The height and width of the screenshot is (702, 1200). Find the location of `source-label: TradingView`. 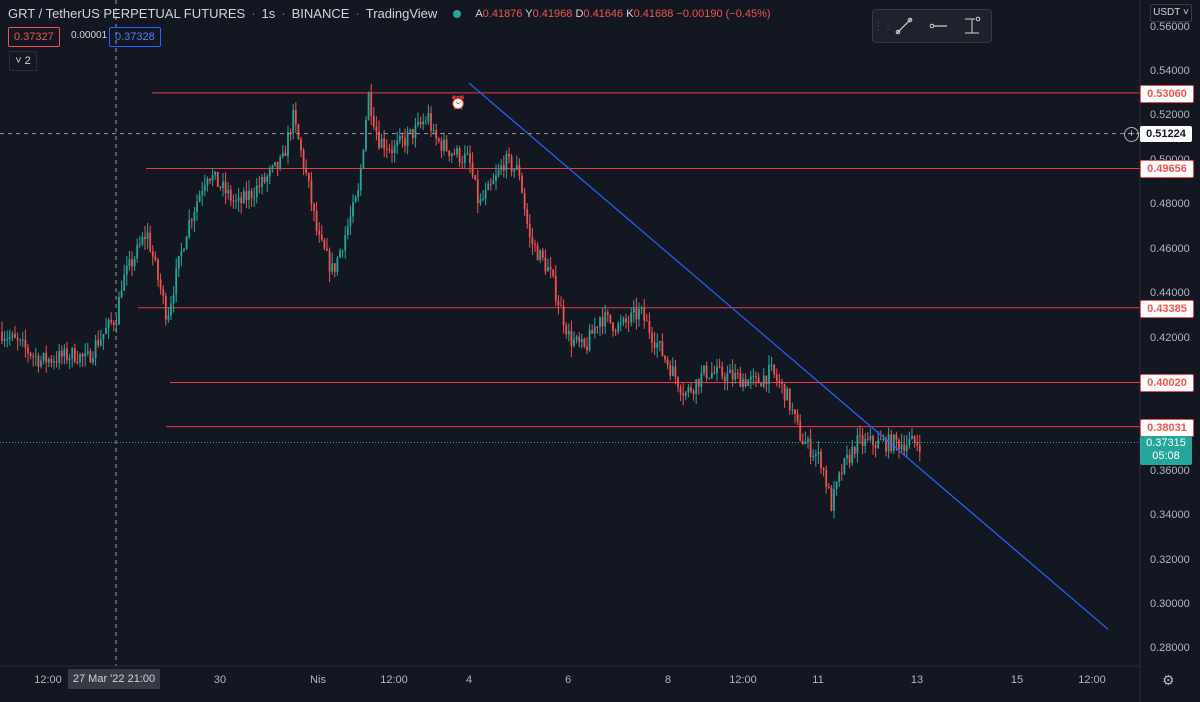

source-label: TradingView is located at coordinates (401, 13).